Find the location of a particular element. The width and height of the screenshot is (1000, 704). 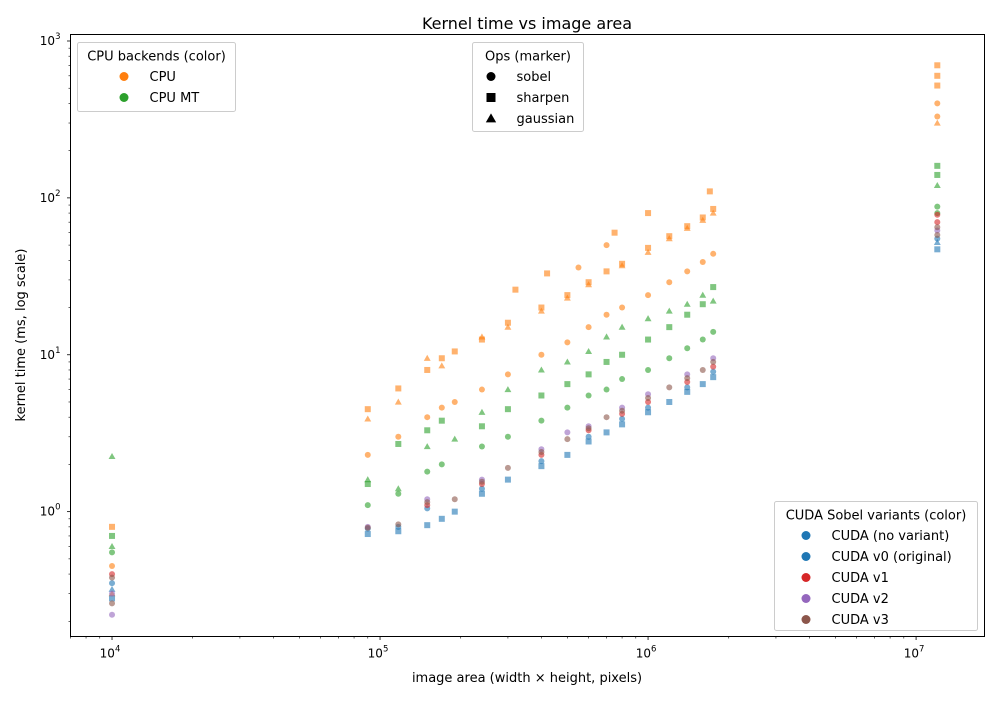

chart-title: Kernel time vs image area is located at coordinates (527, 23).